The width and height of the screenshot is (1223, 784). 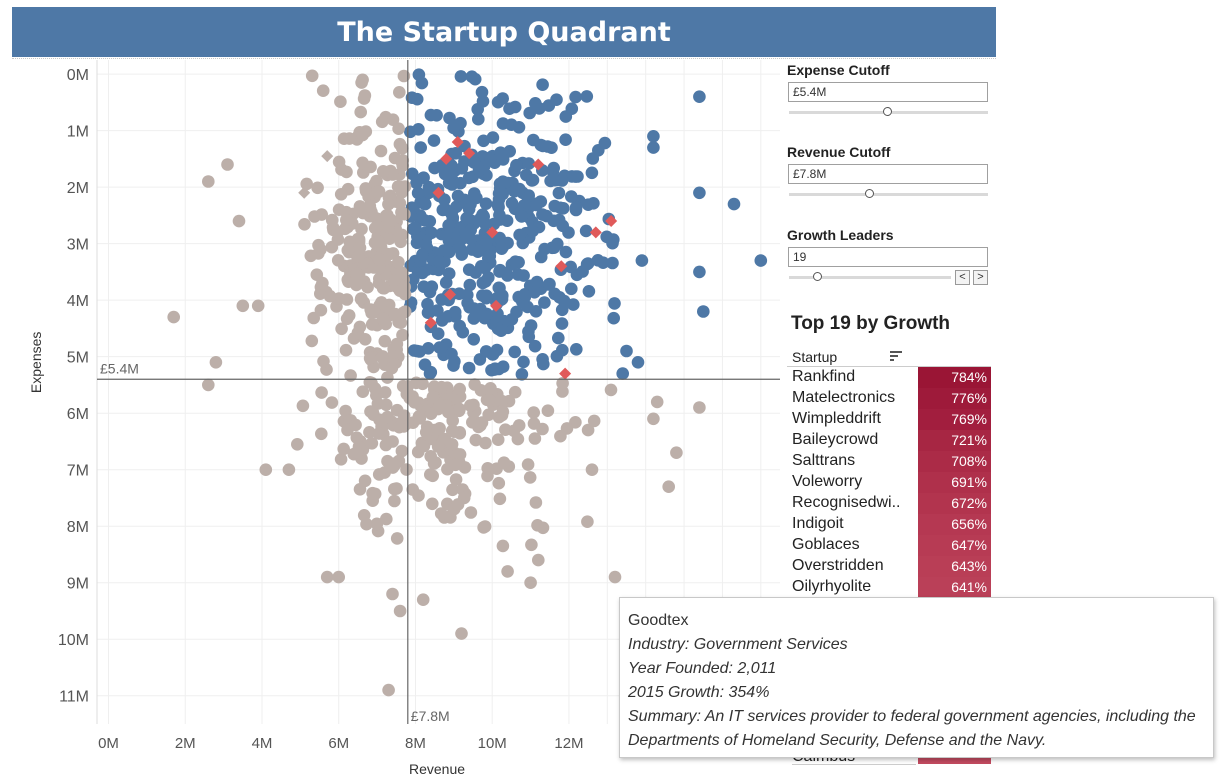 I want to click on revenue-cutoff-input: £7.8M, so click(x=888, y=174).